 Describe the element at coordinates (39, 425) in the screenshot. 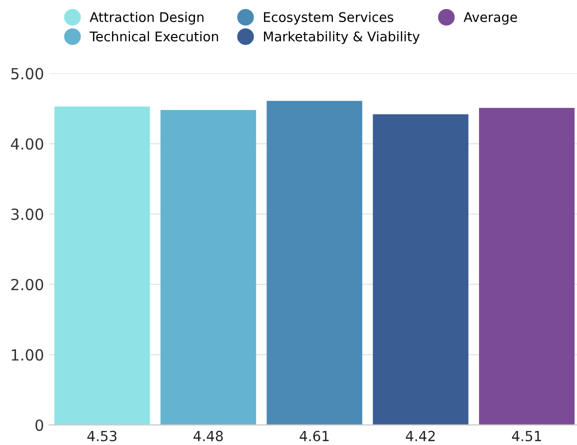

I see `y-tick-label: 0` at that location.